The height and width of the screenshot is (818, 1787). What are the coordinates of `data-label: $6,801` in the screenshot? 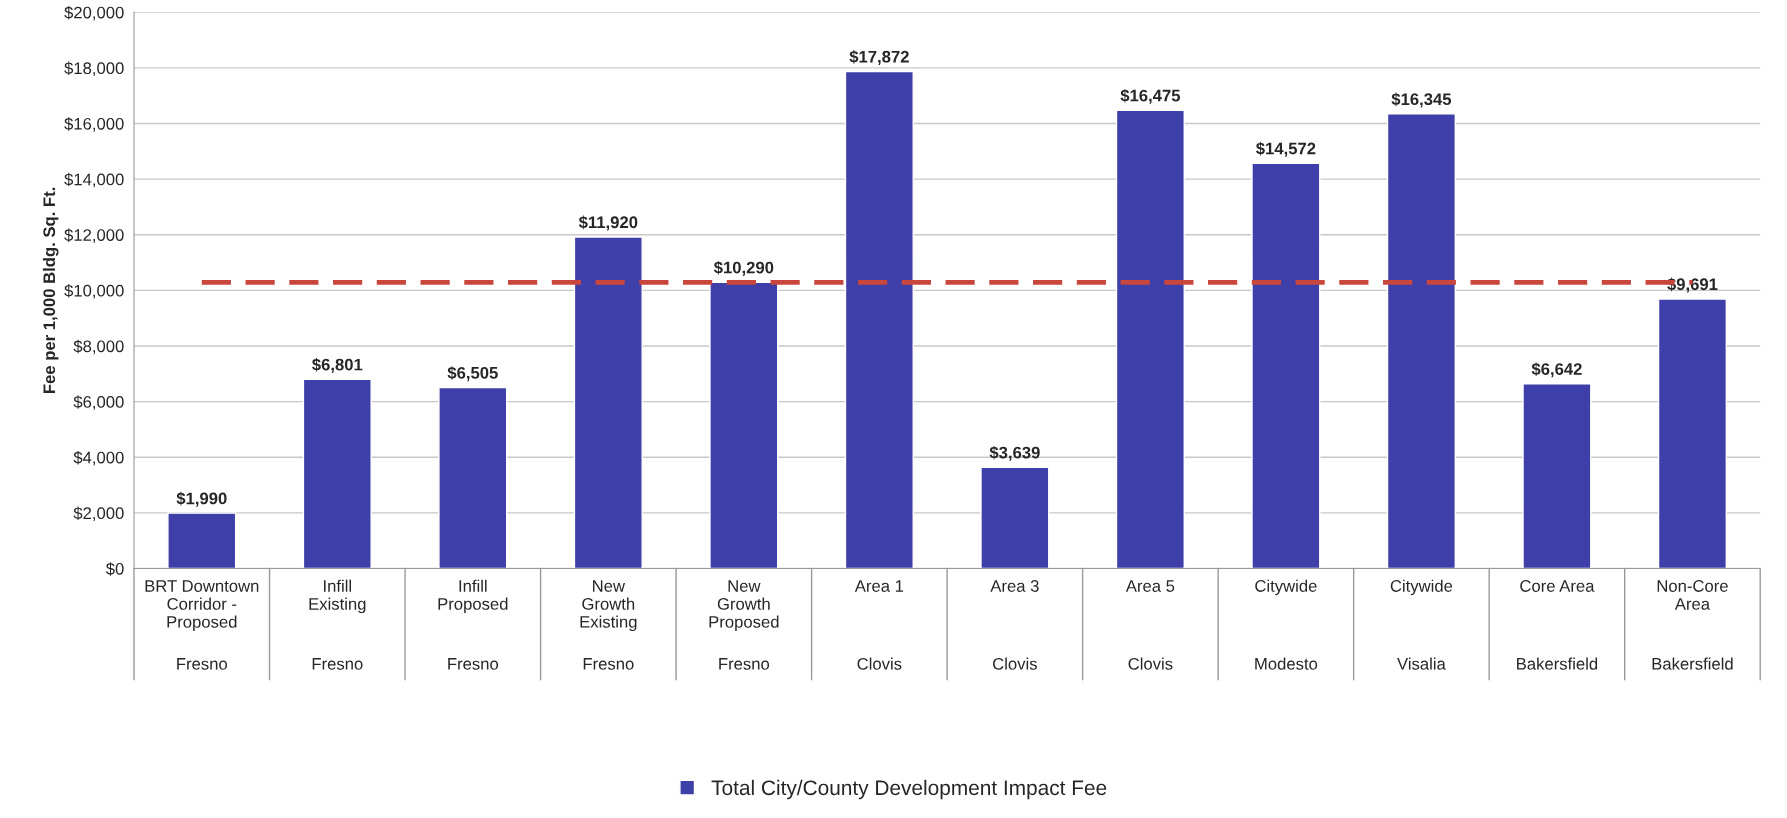 It's located at (337, 365).